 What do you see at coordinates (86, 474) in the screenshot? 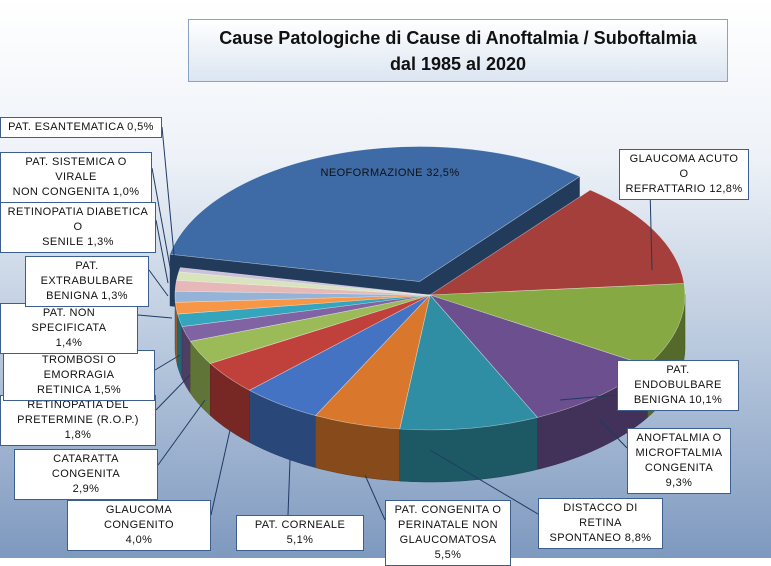
I see `label-cataratta-congenita: CATARATTA CONGENITA 2,9%` at bounding box center [86, 474].